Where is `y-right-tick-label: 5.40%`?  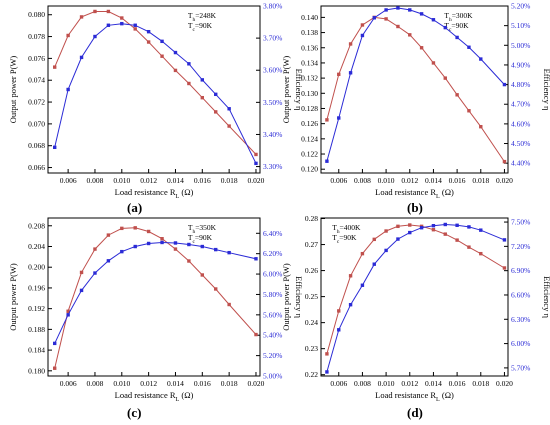 y-right-tick-label: 5.40% is located at coordinates (272, 335).